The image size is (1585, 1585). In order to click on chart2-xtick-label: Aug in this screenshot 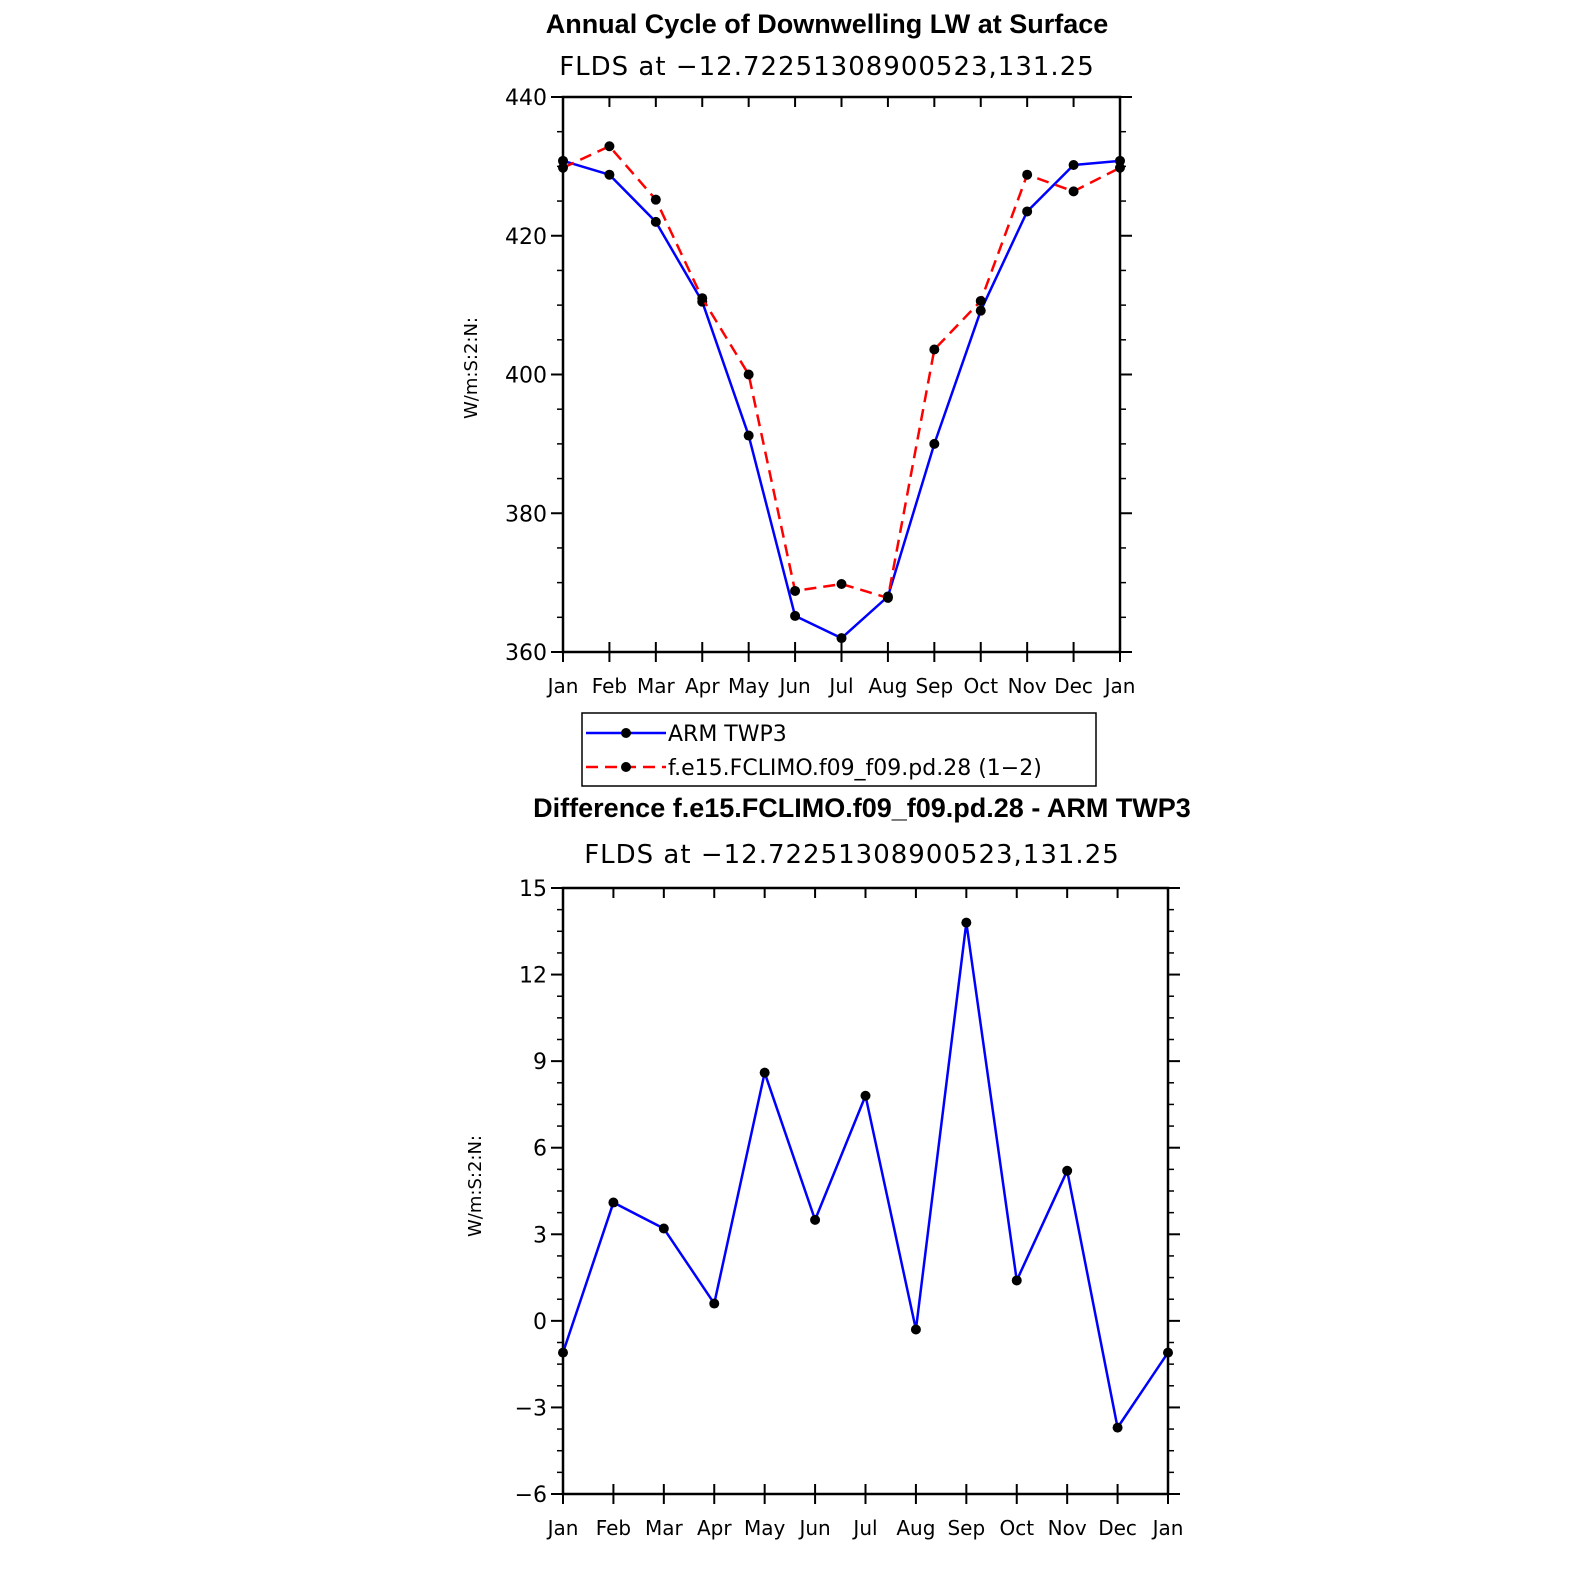, I will do `click(915, 1528)`.